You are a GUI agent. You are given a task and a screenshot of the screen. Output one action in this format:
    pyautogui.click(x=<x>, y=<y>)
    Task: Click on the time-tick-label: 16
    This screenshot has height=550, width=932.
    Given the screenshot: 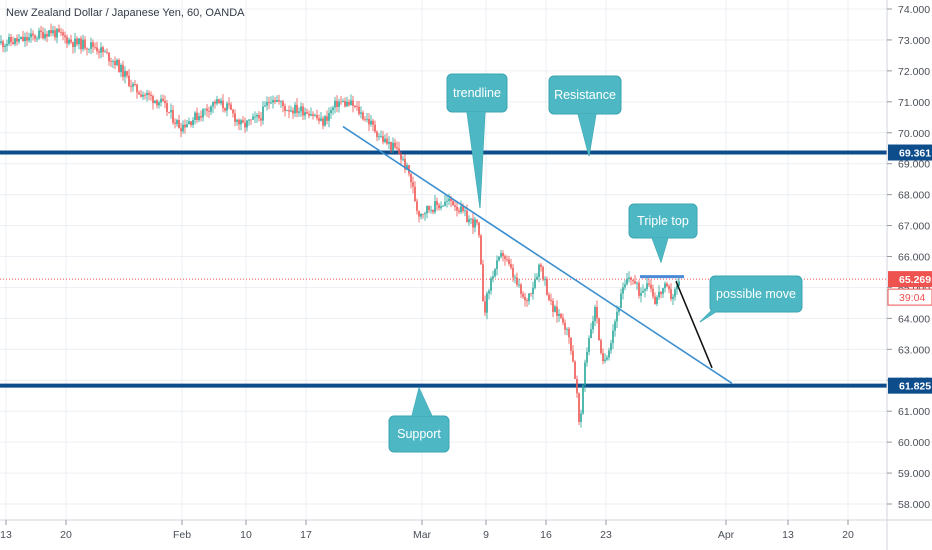 What is the action you would take?
    pyautogui.click(x=546, y=535)
    